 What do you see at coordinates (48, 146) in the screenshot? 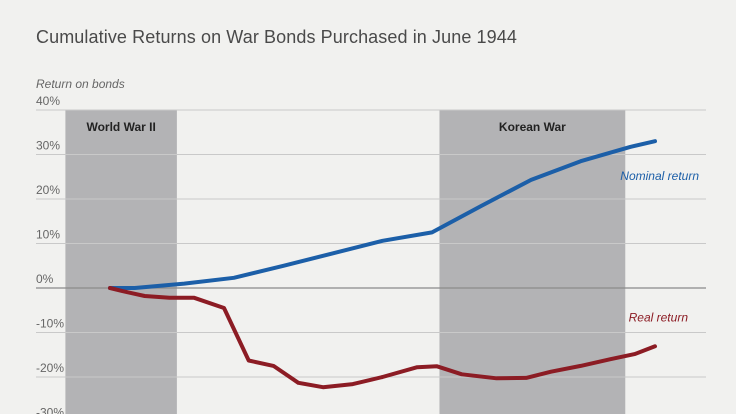
I see `y-tick-label-1: 30%` at bounding box center [48, 146].